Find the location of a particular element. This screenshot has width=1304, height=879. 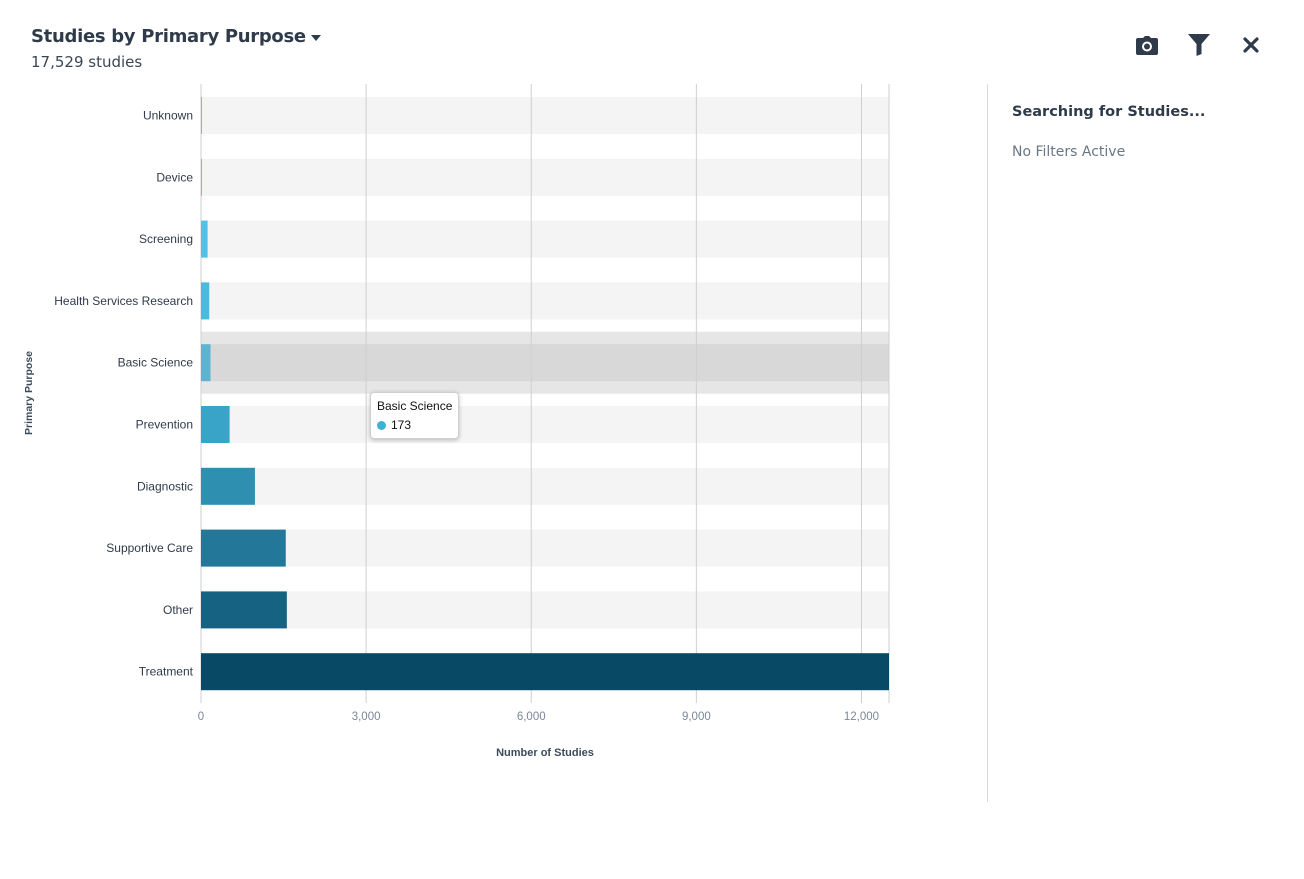

category-label: Treatment is located at coordinates (166, 672).